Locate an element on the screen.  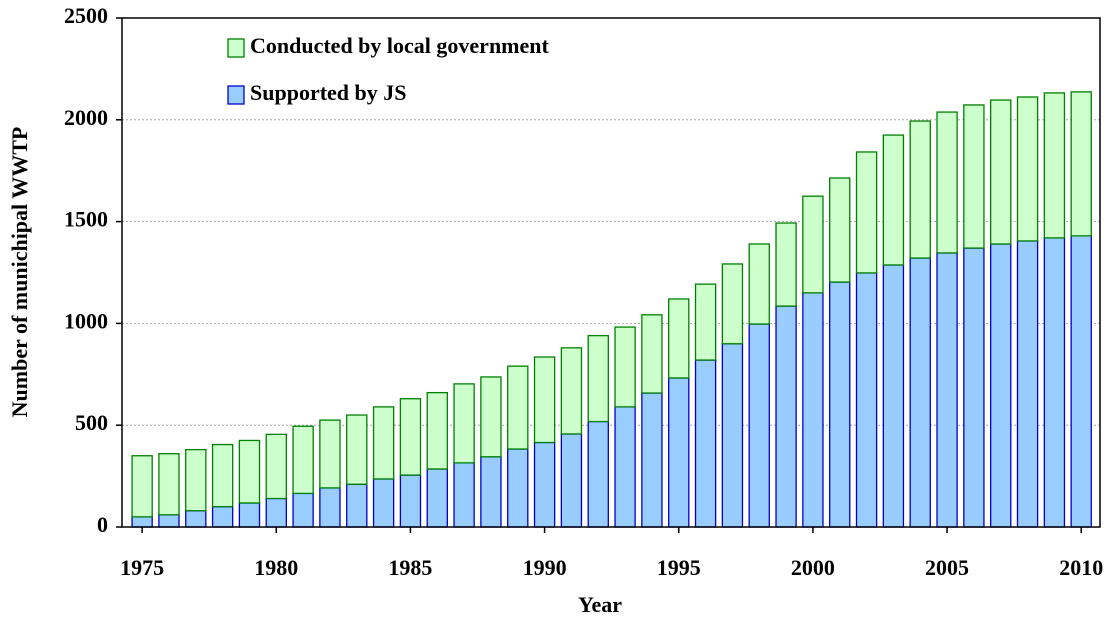
x-tick-label: 1975 is located at coordinates (142, 567).